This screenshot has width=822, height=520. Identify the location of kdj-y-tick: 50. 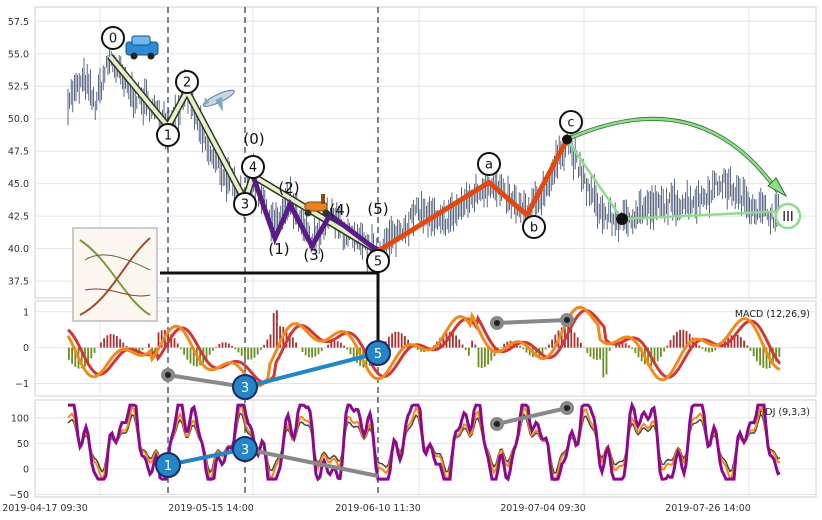
(23, 444).